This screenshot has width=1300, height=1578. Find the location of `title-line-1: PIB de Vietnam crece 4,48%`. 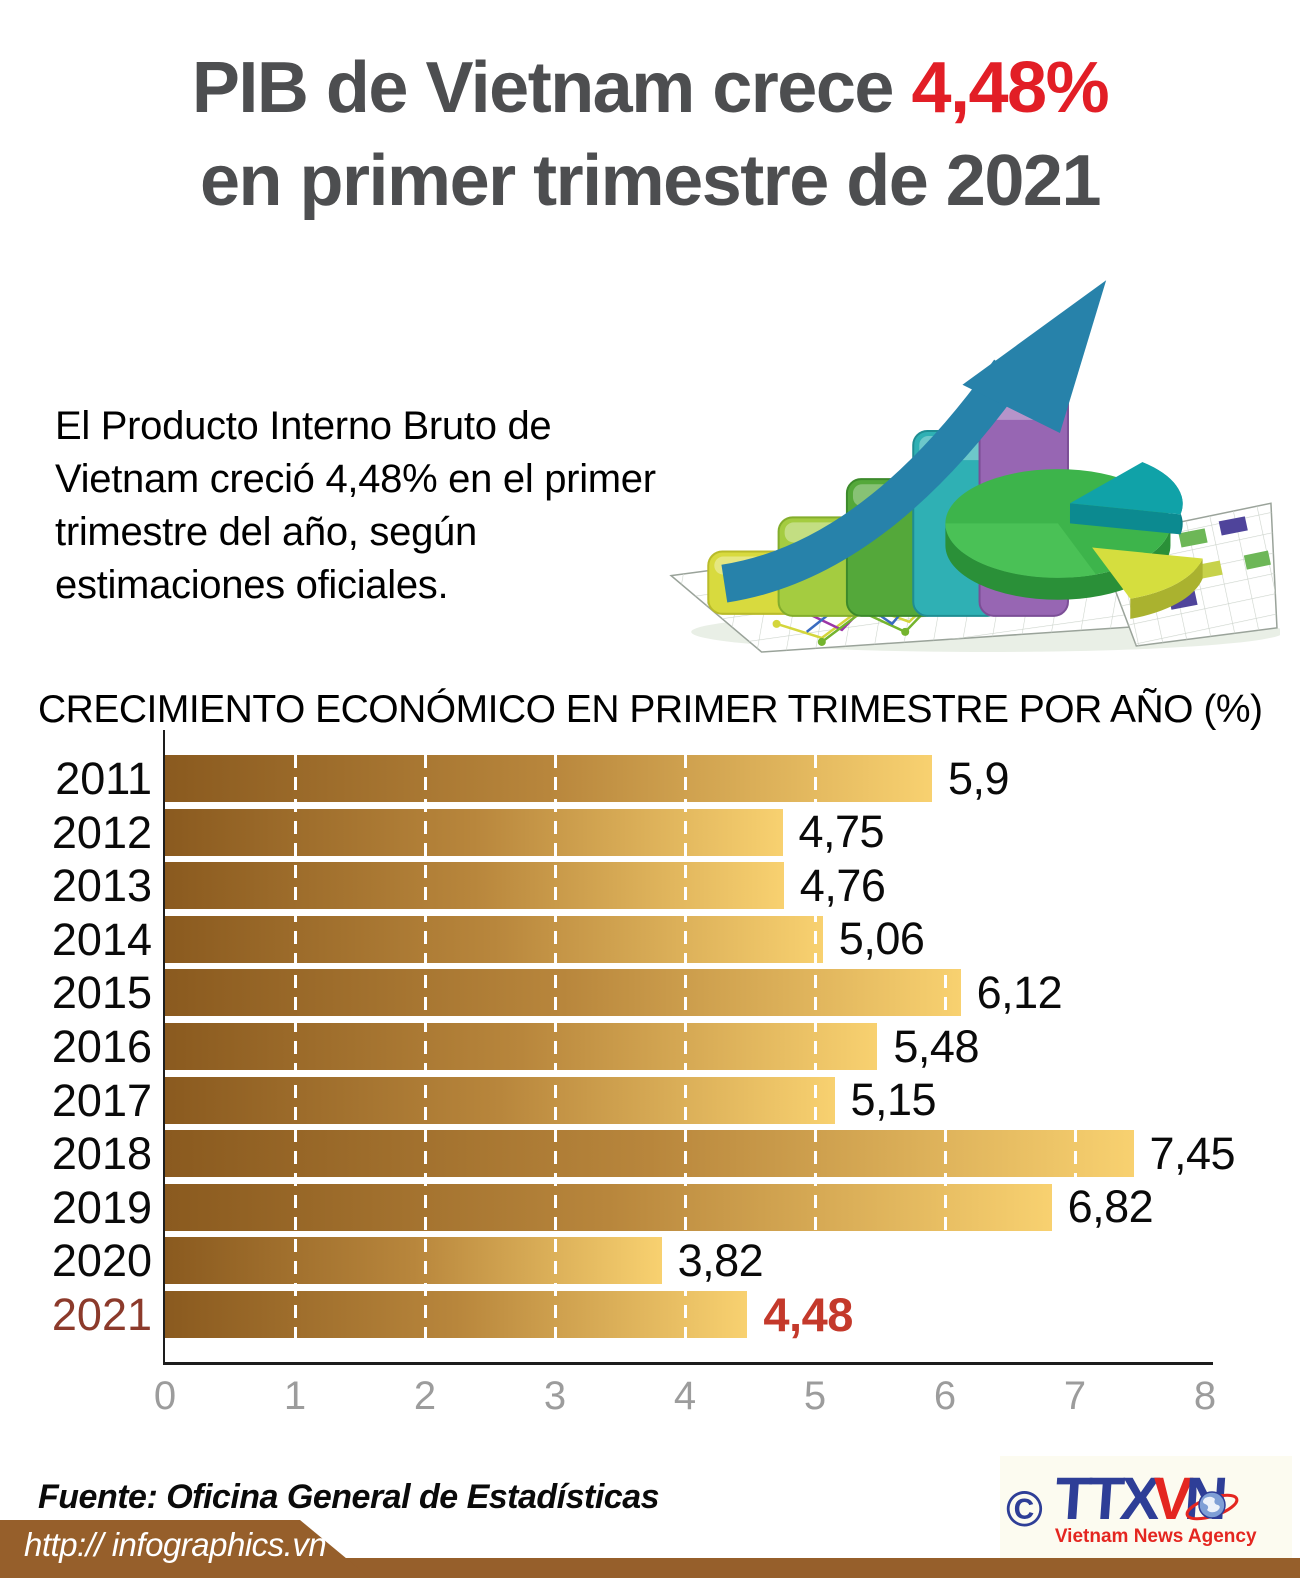

title-line-1: PIB de Vietnam crece 4,48% is located at coordinates (650, 88).